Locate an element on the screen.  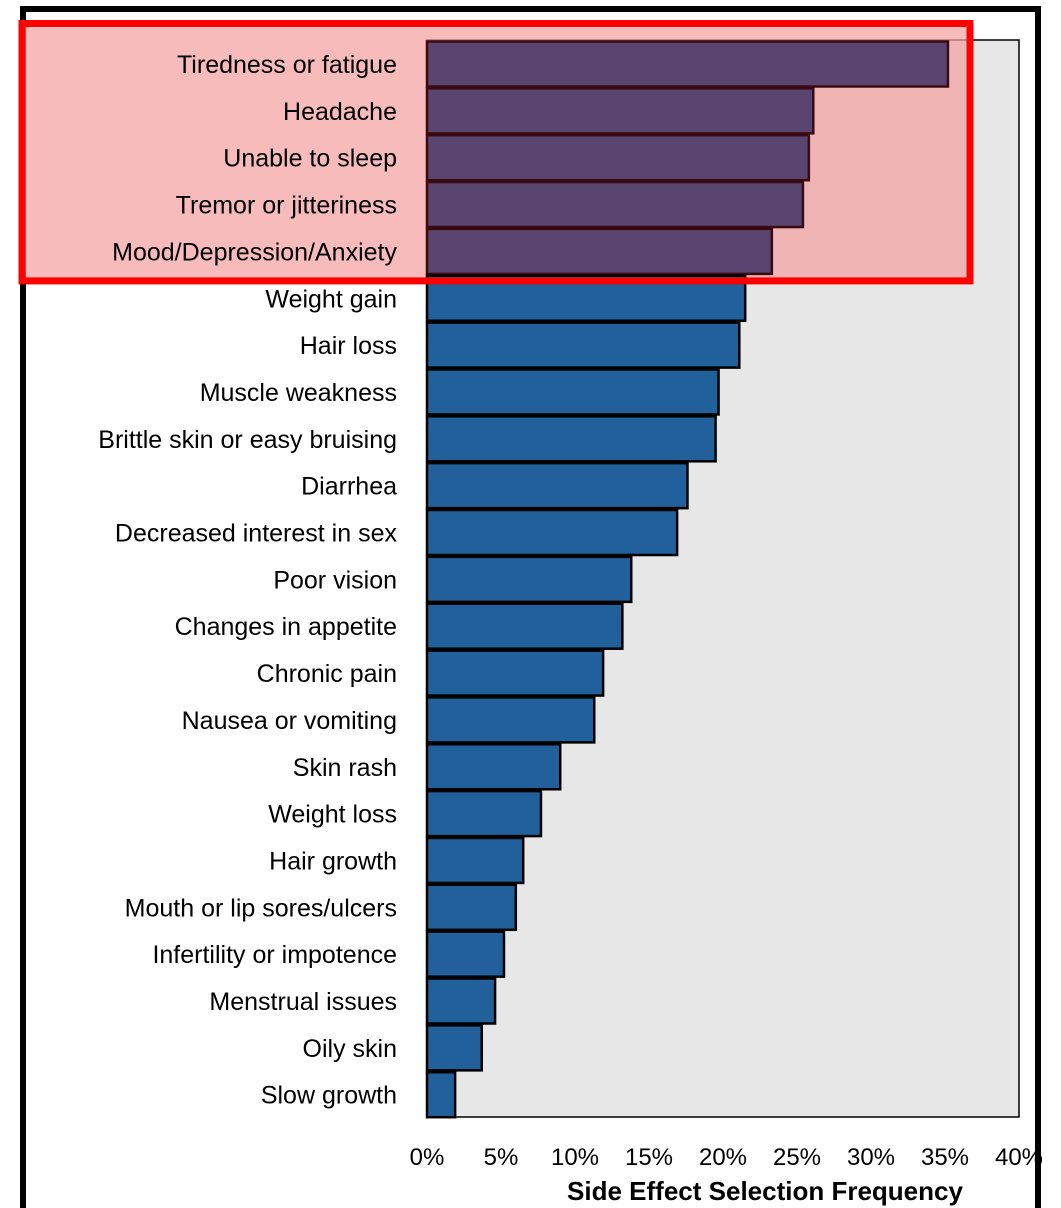
x-tick-label: 20% is located at coordinates (723, 1157).